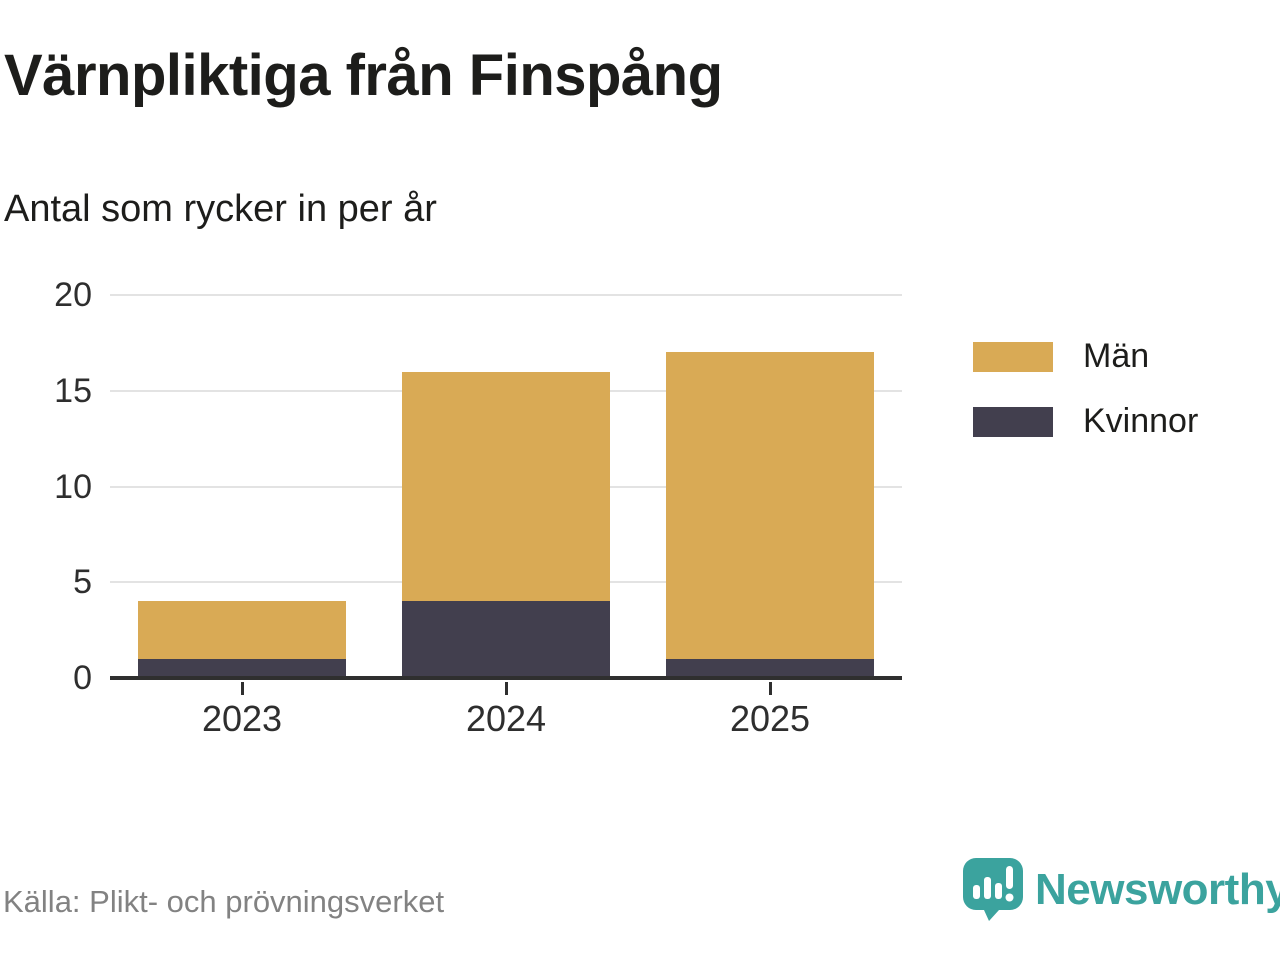 The height and width of the screenshot is (960, 1280). Describe the element at coordinates (242, 688) in the screenshot. I see `x-tick-mark-2023` at that location.